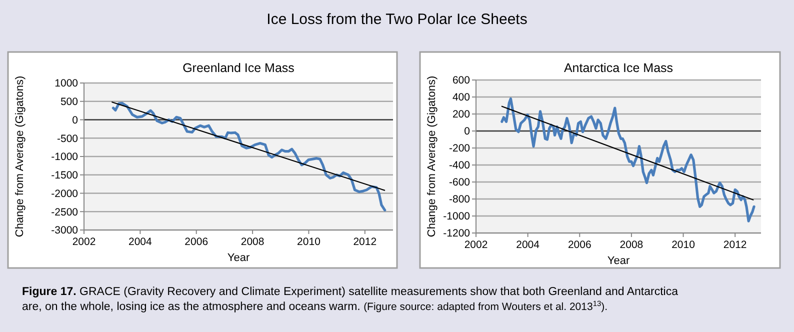 This screenshot has height=332, width=794. Describe the element at coordinates (66, 84) in the screenshot. I see `y-tick-label: 1000` at that location.